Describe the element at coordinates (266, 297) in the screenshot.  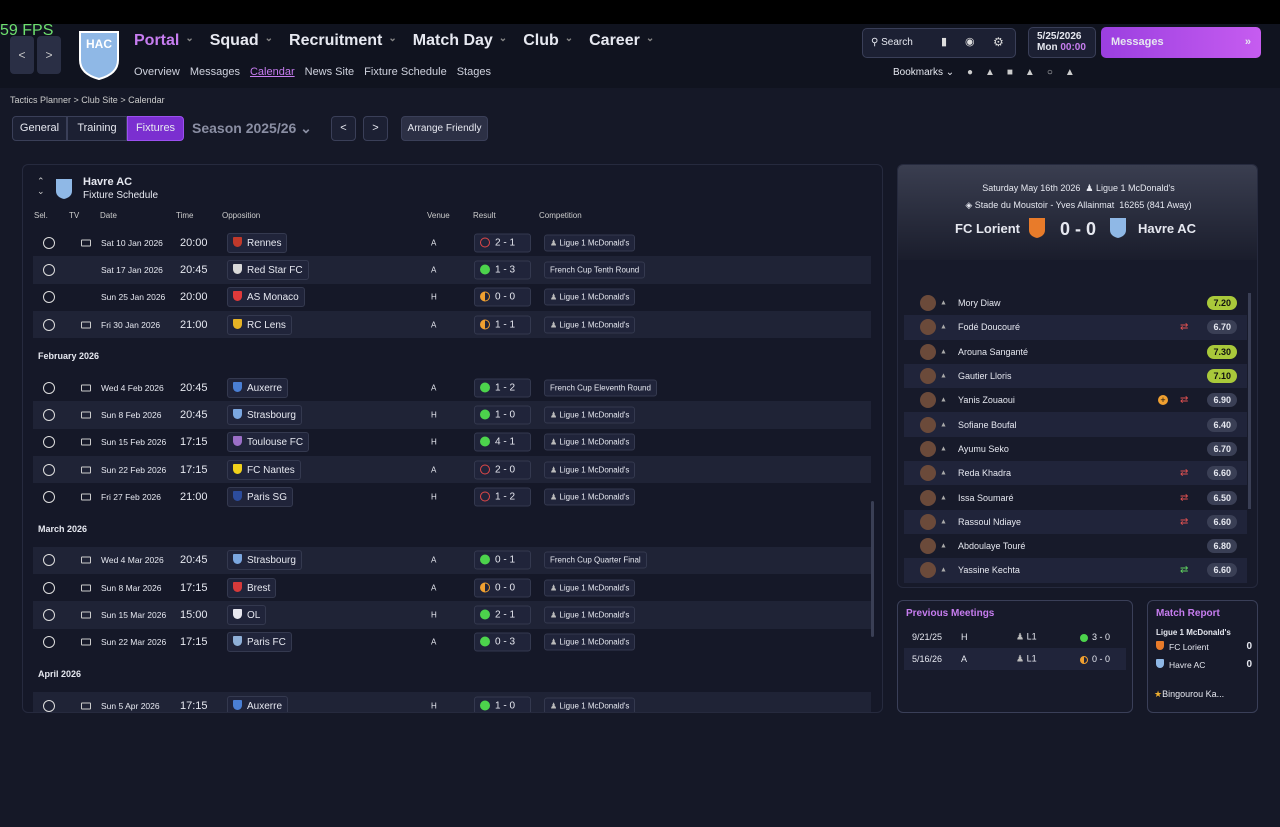
I see `opposition: AS Monaco` at that location.